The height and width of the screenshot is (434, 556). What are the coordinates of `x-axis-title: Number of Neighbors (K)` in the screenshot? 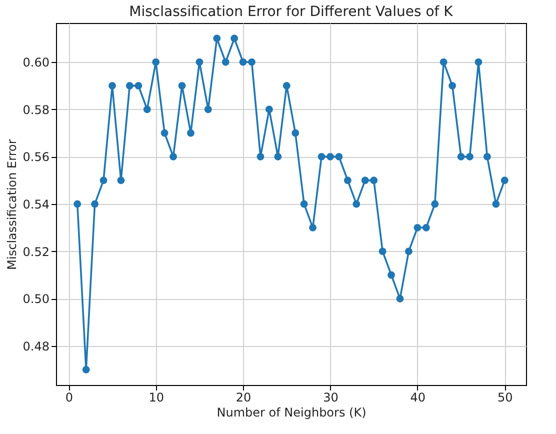 It's located at (291, 413).